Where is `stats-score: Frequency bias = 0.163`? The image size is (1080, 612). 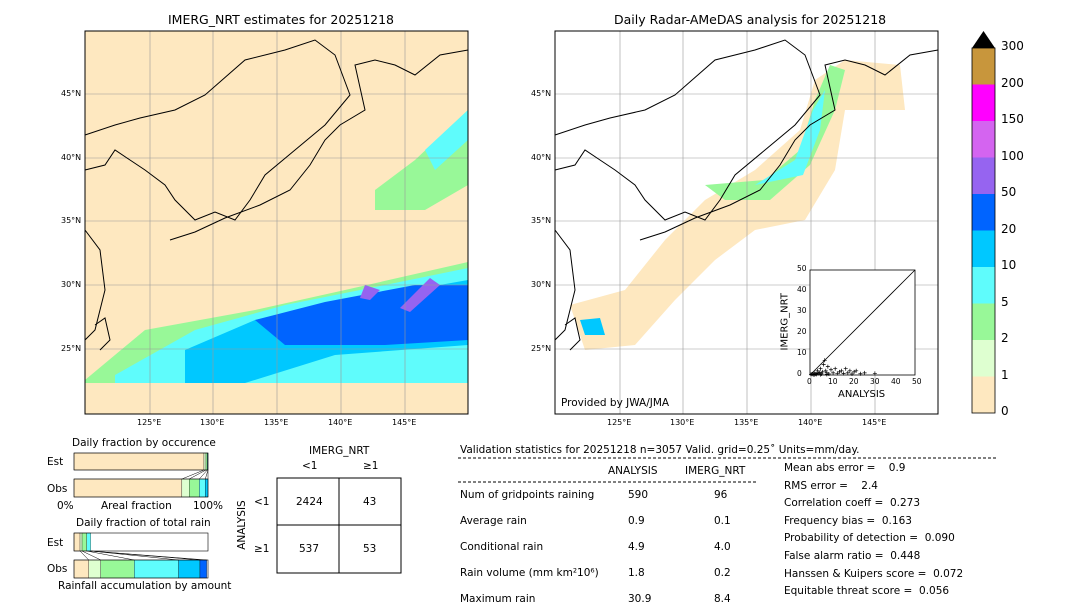
stats-score: Frequency bias = 0.163 is located at coordinates (848, 520).